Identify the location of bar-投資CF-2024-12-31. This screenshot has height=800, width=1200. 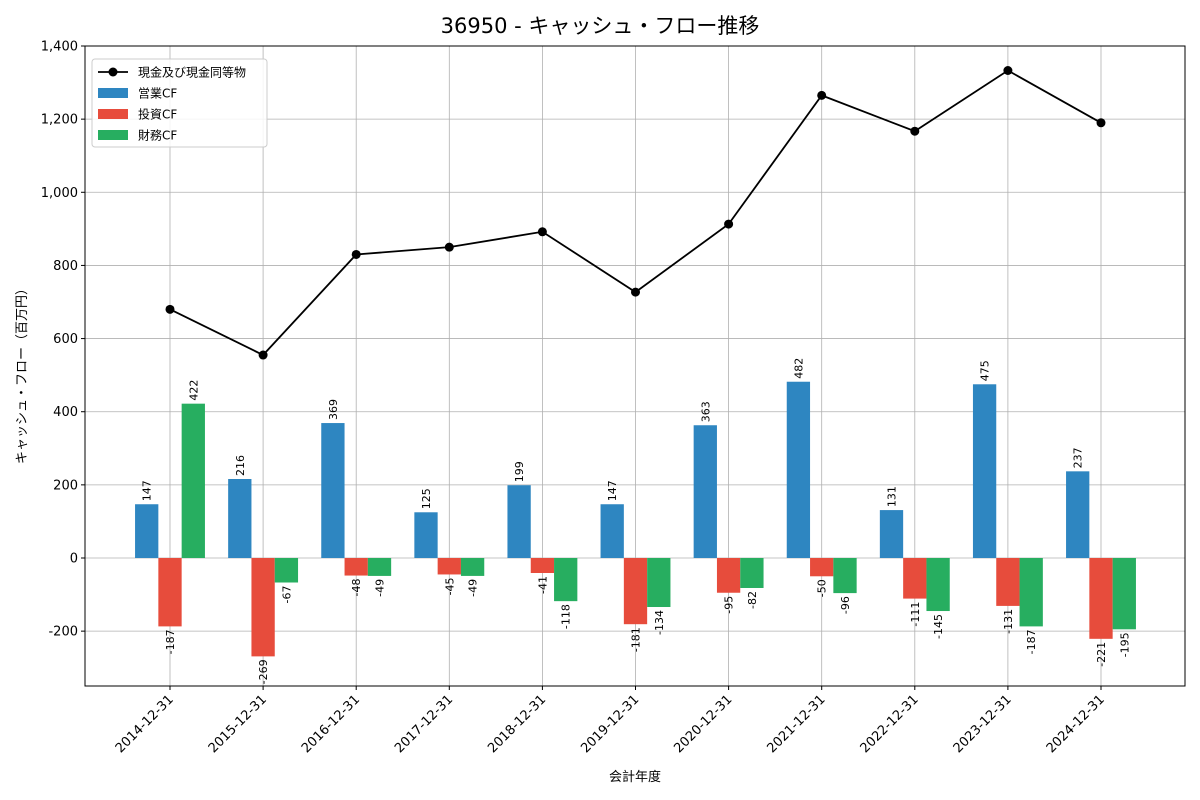
(1101, 598).